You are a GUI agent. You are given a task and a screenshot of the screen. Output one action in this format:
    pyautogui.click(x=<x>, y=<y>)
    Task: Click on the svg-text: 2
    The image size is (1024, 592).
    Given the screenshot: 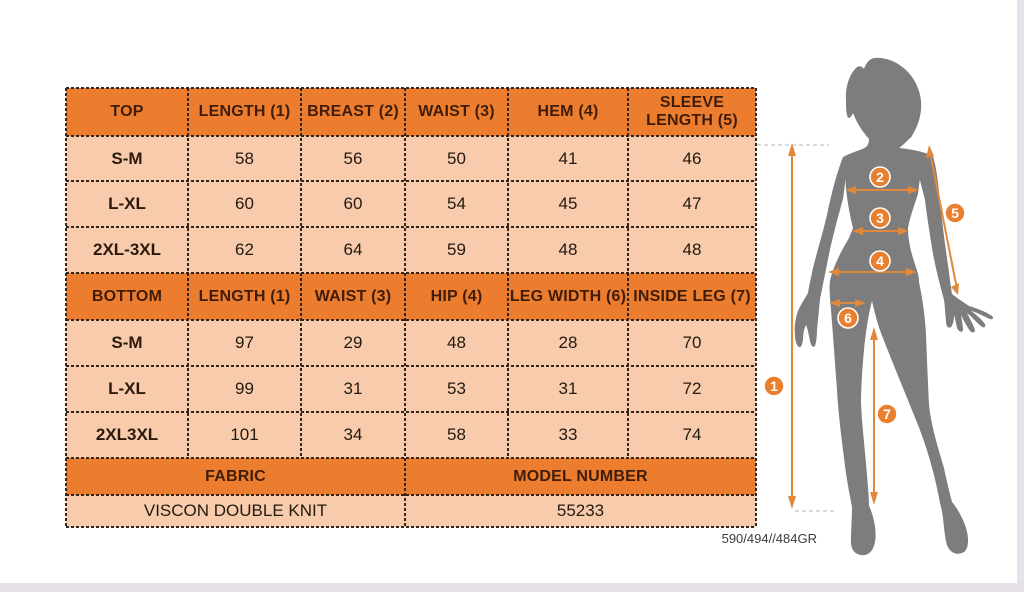 What is the action you would take?
    pyautogui.click(x=880, y=177)
    